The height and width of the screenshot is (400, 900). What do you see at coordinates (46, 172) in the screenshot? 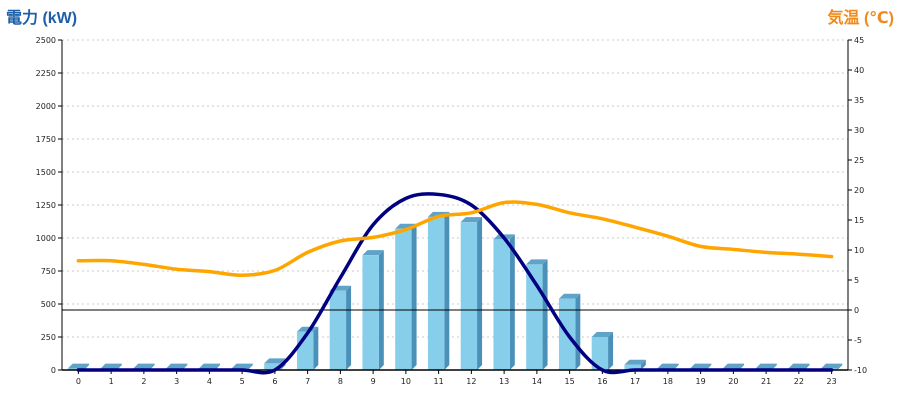
I see `y-left-tick-label: 1500` at bounding box center [46, 172].